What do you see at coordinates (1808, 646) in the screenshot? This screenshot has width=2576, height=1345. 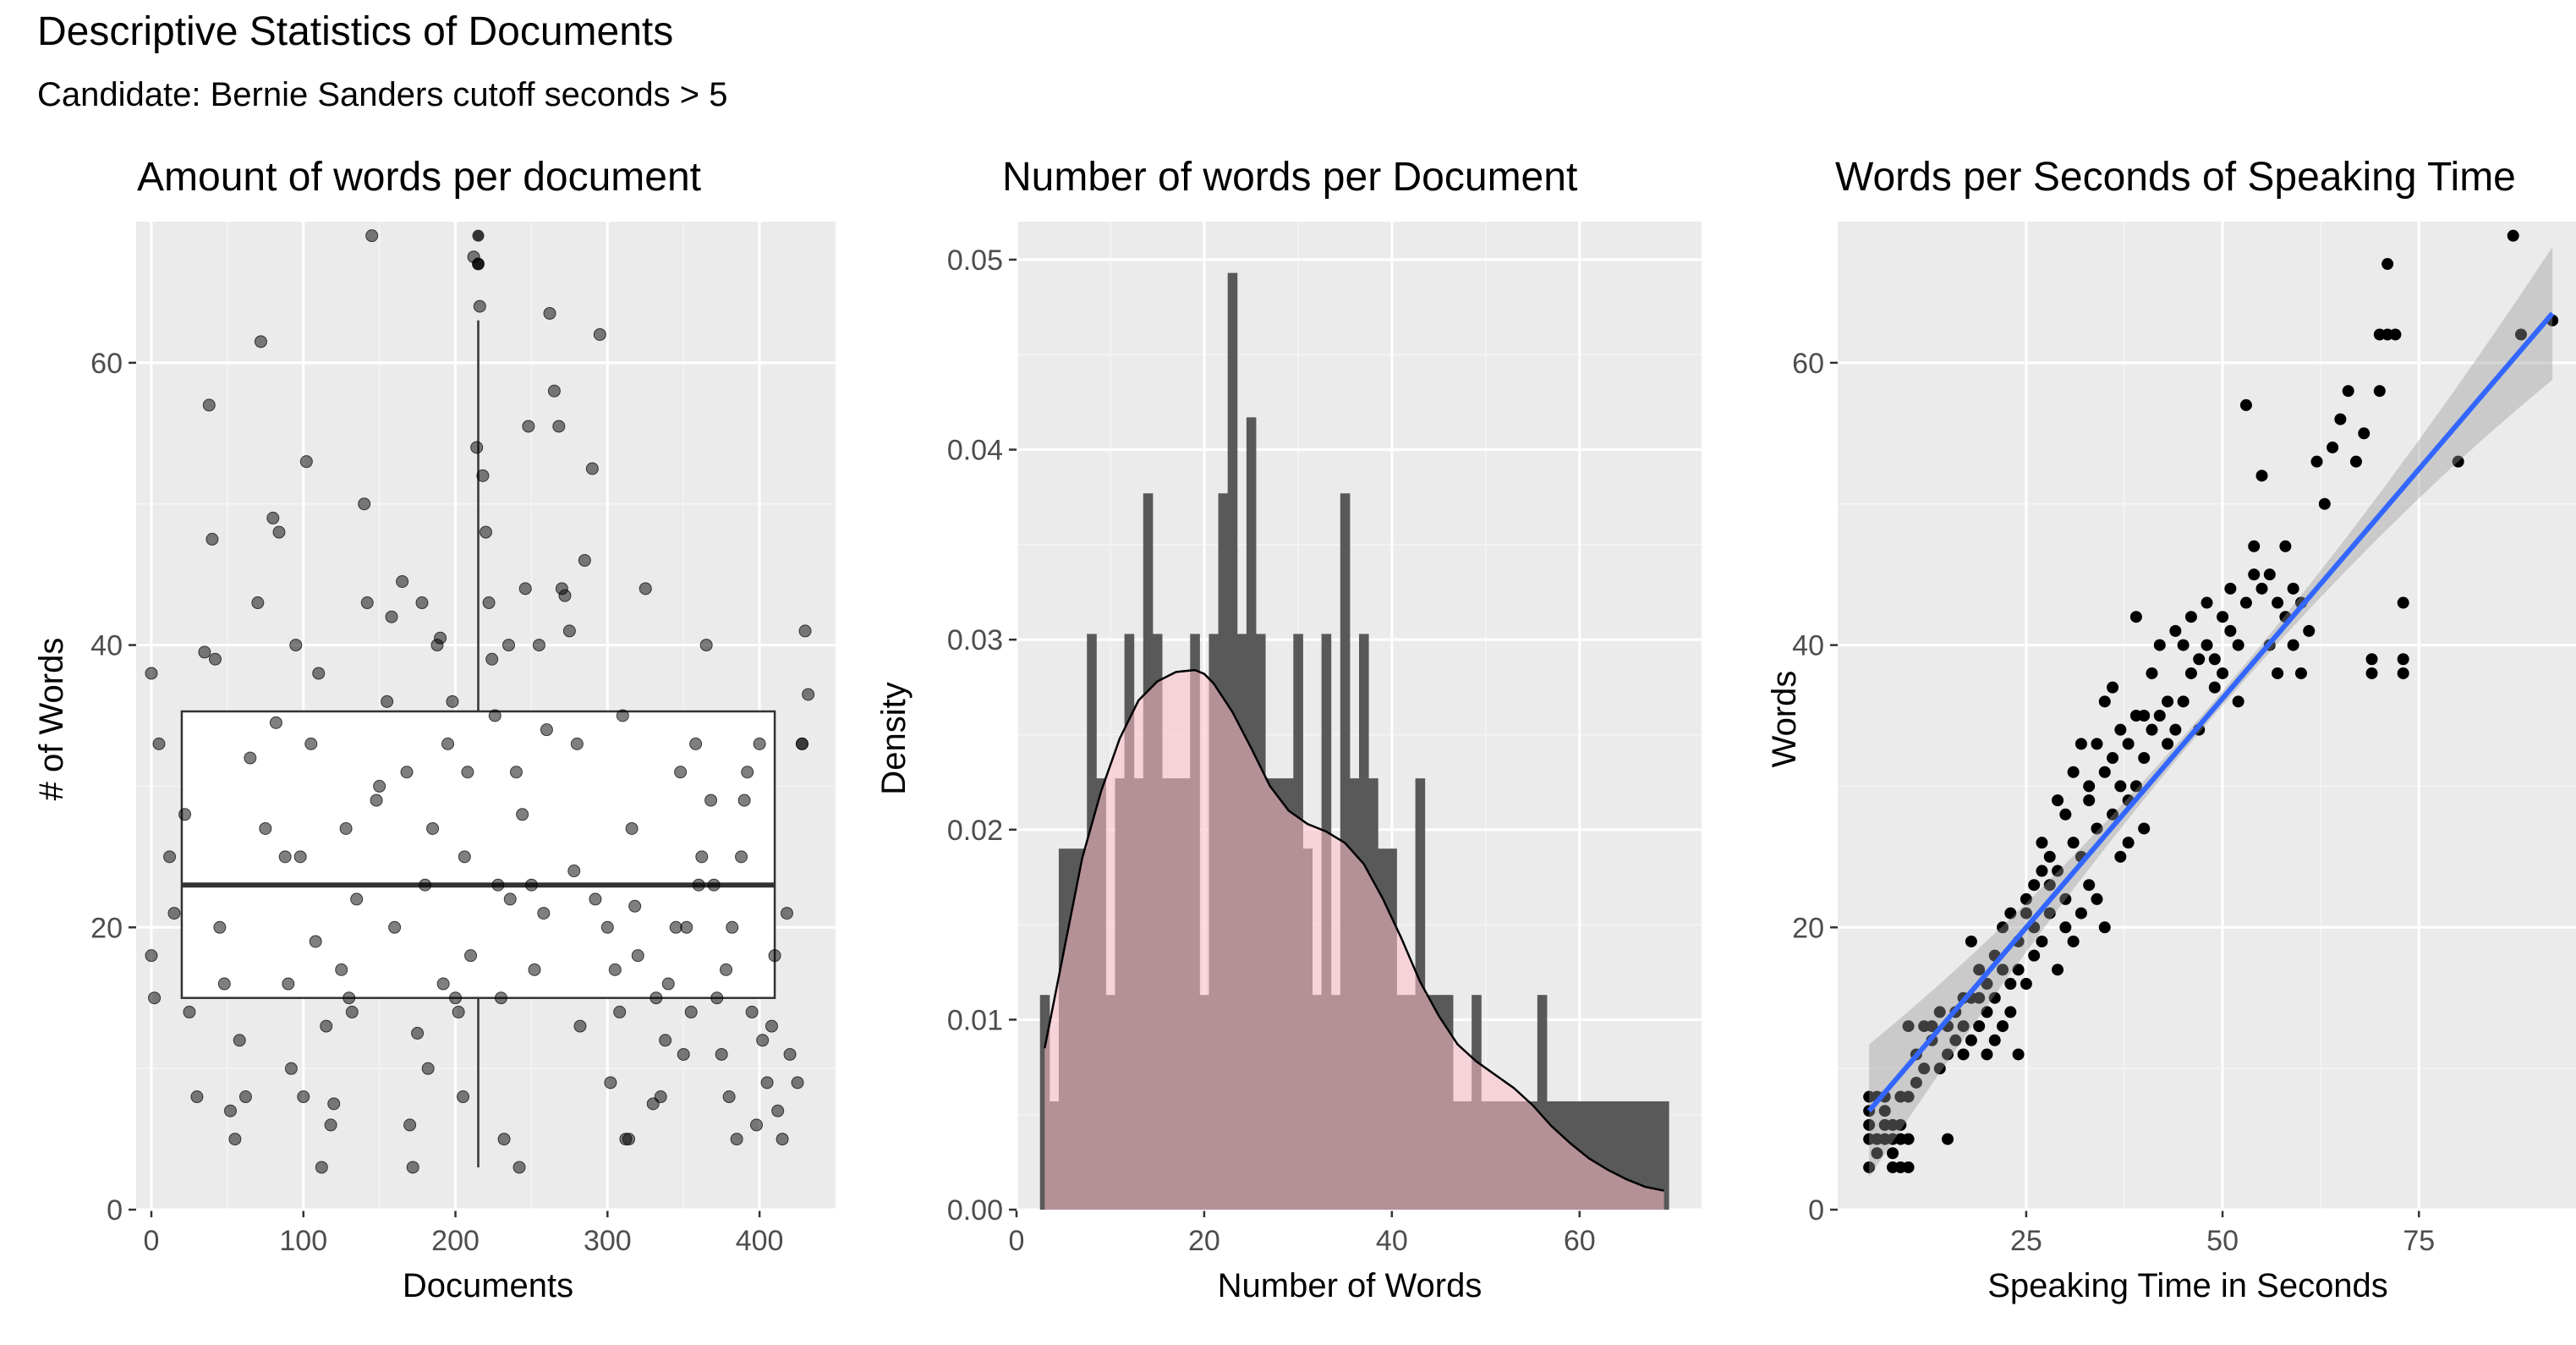 I see `panel3-tick-label-y: 40` at bounding box center [1808, 646].